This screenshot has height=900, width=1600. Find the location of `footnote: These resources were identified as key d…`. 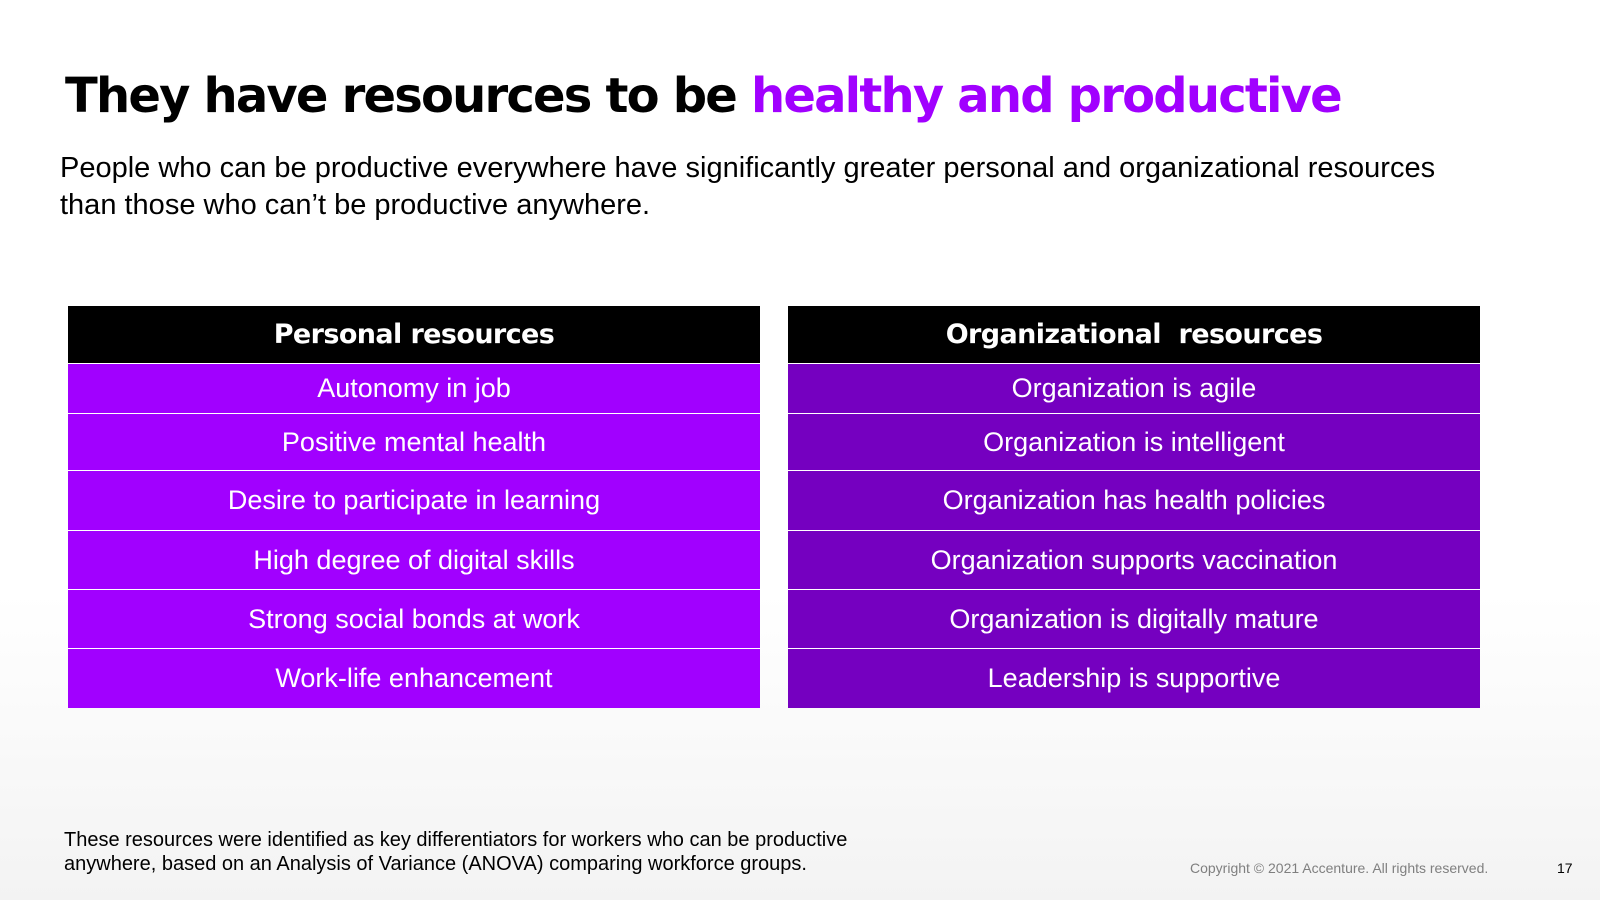

footnote: These resources were identified as key d… is located at coordinates (456, 852).